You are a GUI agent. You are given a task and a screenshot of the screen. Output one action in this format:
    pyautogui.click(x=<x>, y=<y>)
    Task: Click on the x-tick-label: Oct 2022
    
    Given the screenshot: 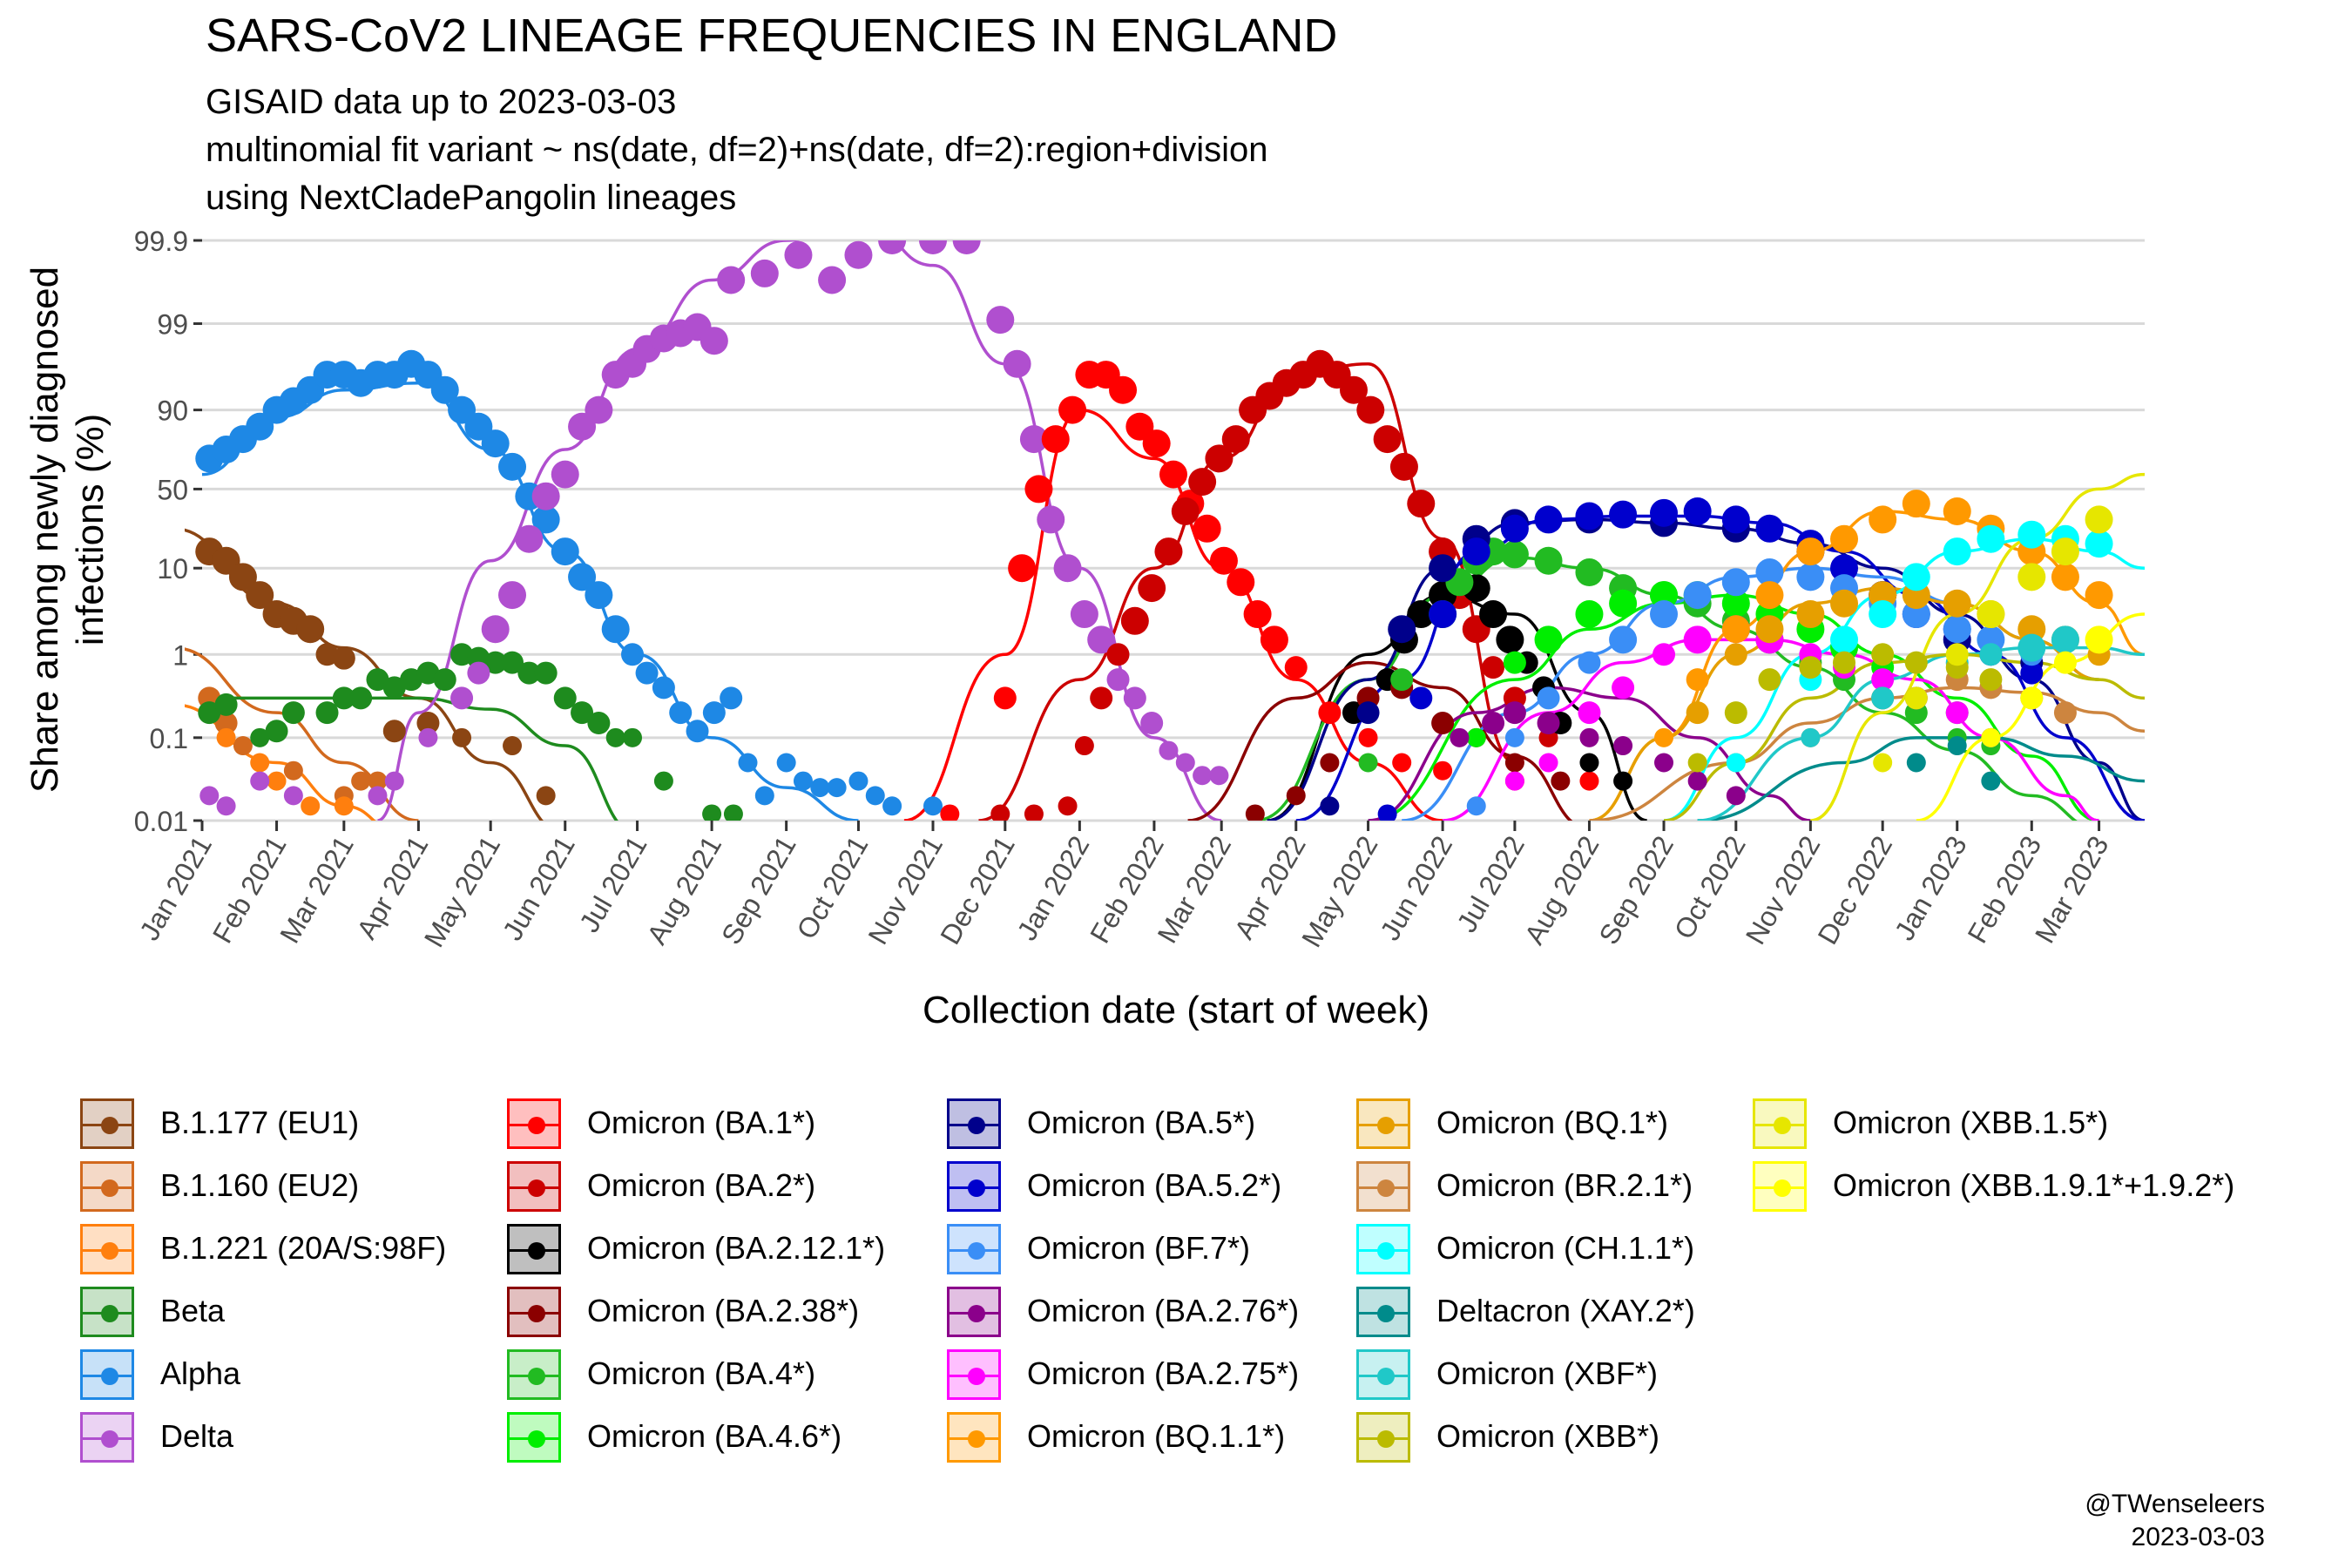 What is the action you would take?
    pyautogui.click(x=1710, y=888)
    